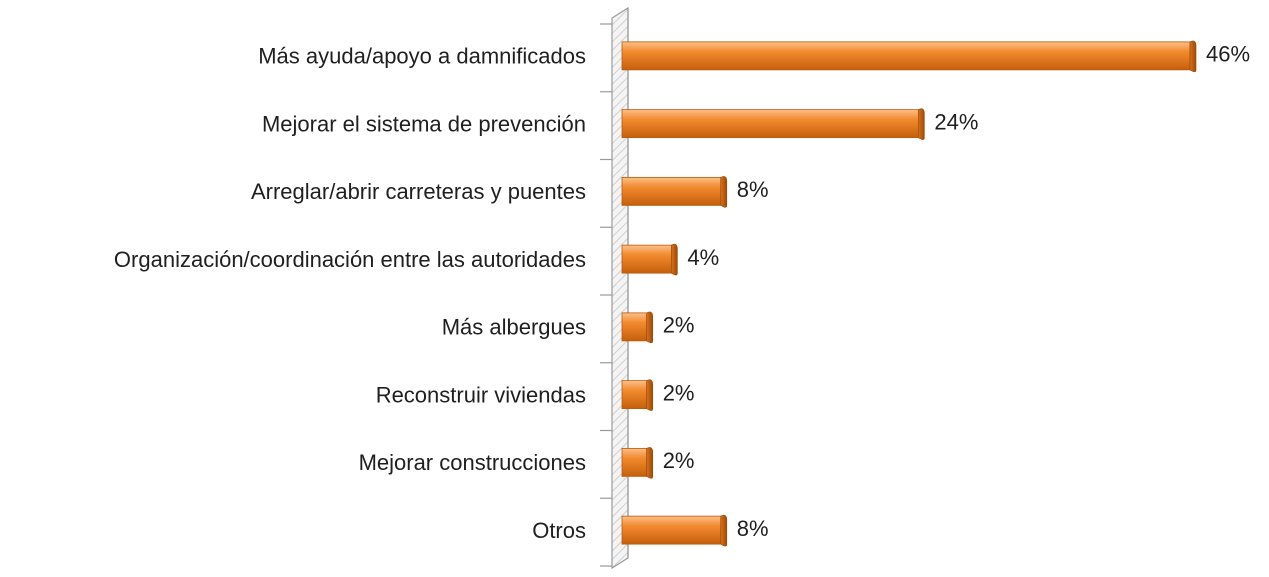 This screenshot has height=577, width=1269. Describe the element at coordinates (514, 327) in the screenshot. I see `y-tick-label: Más albergues` at that location.